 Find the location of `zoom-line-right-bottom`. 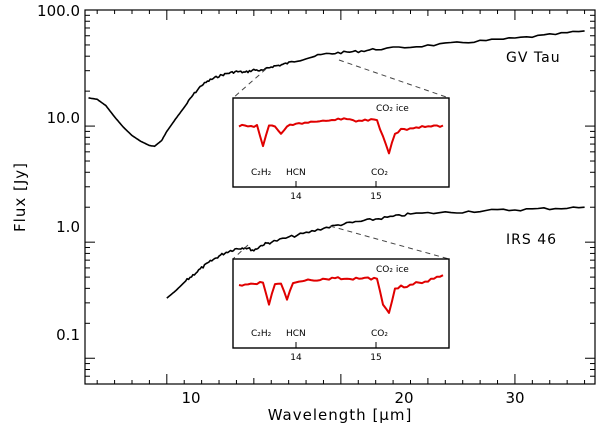

zoom-line-right-bottom is located at coordinates (389, 242).